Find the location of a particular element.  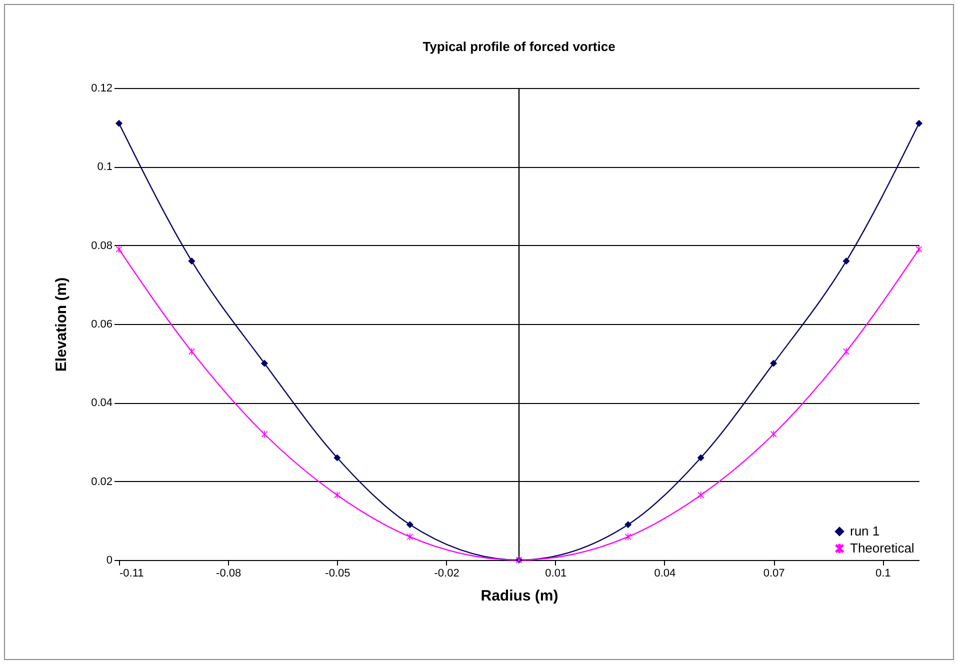

x-tick-label: -0.11 is located at coordinates (132, 574).